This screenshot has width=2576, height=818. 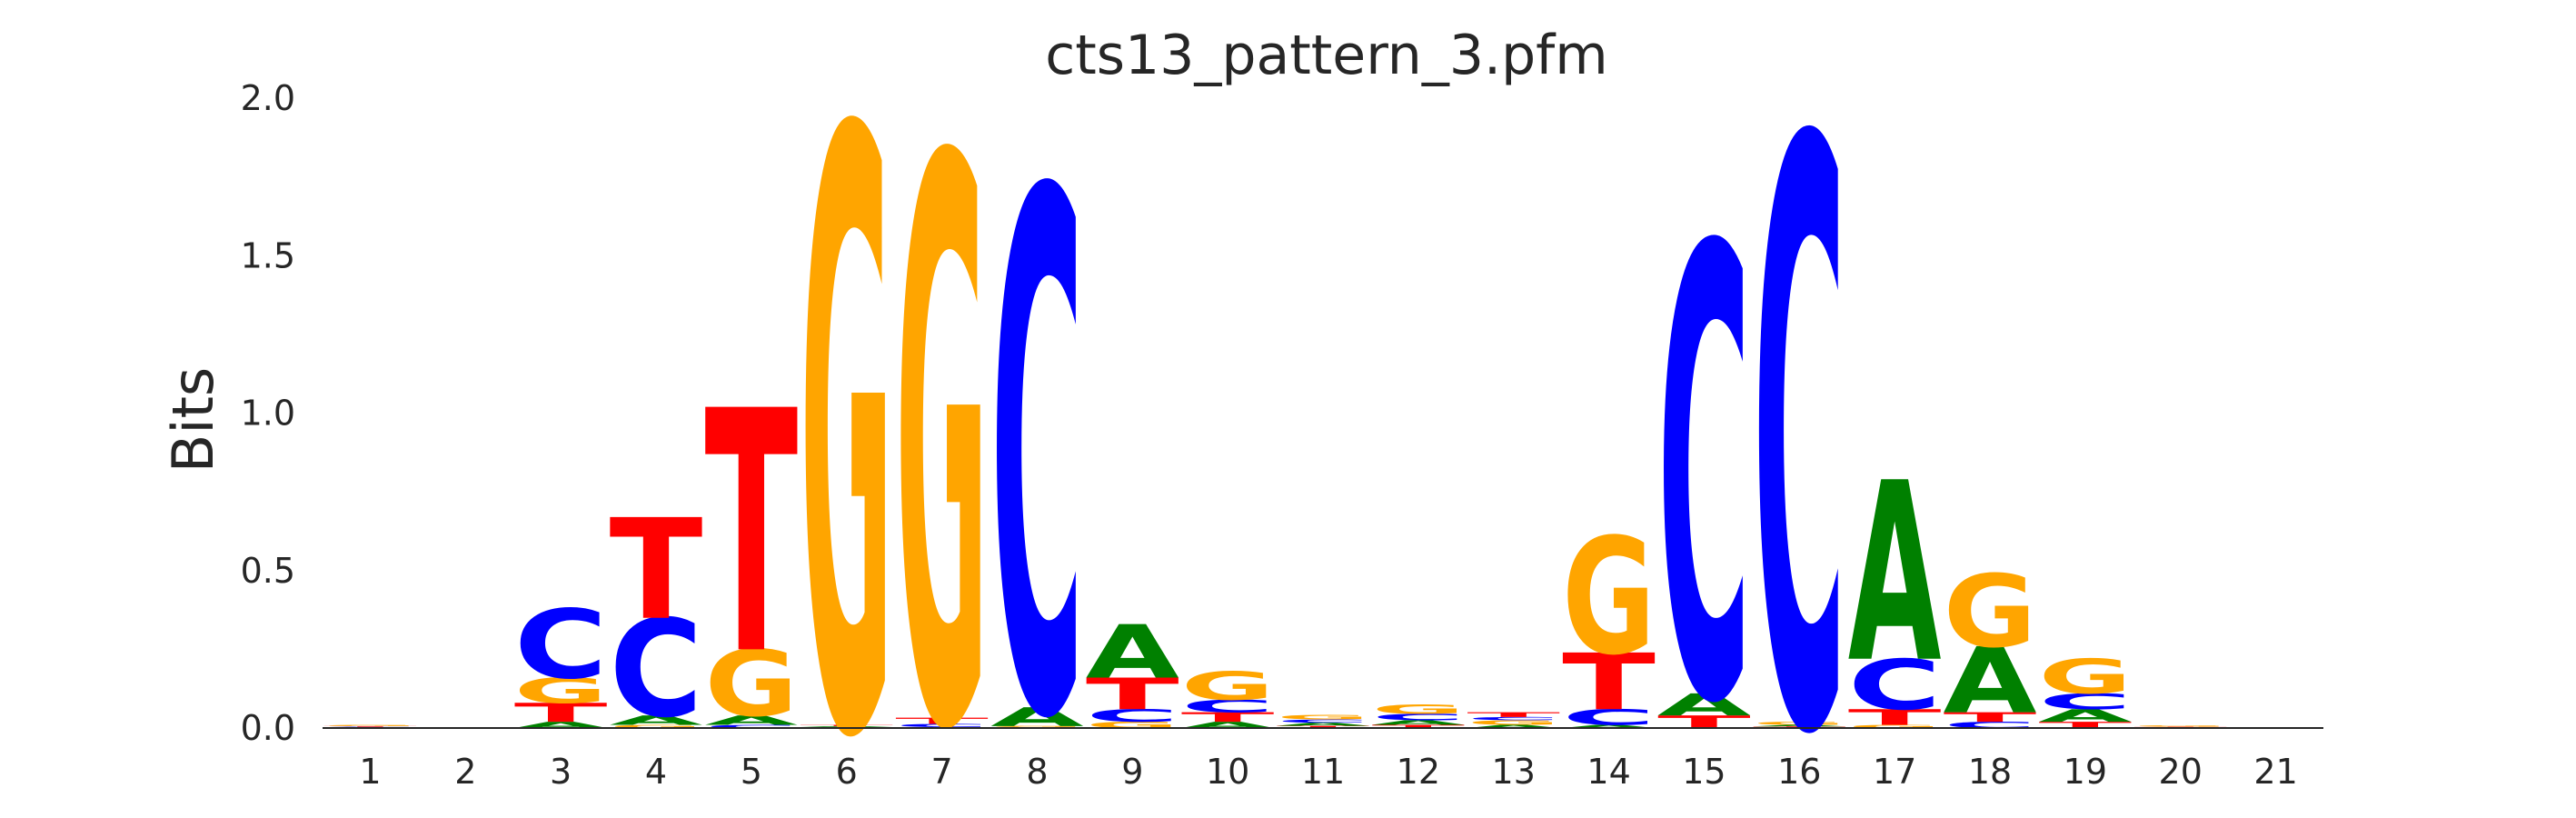 I want to click on y-tick-label: 1.5, so click(x=268, y=255).